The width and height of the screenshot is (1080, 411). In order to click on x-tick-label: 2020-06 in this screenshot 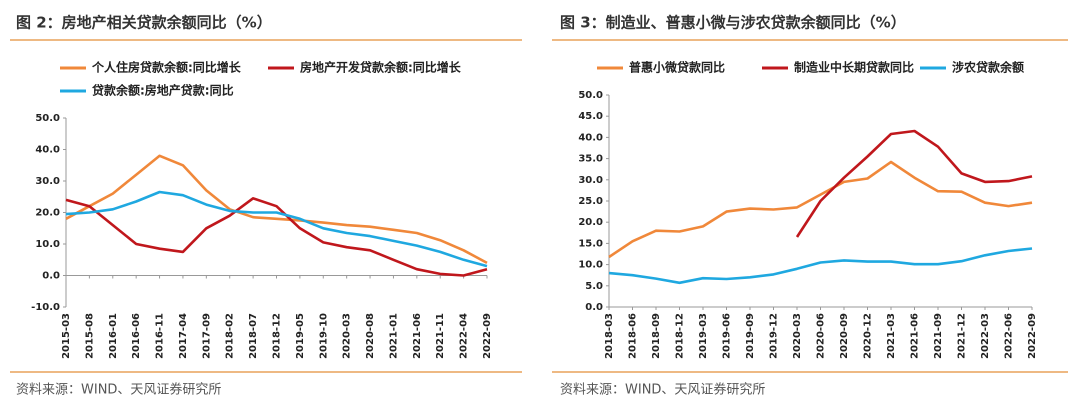, I will do `click(821, 336)`.